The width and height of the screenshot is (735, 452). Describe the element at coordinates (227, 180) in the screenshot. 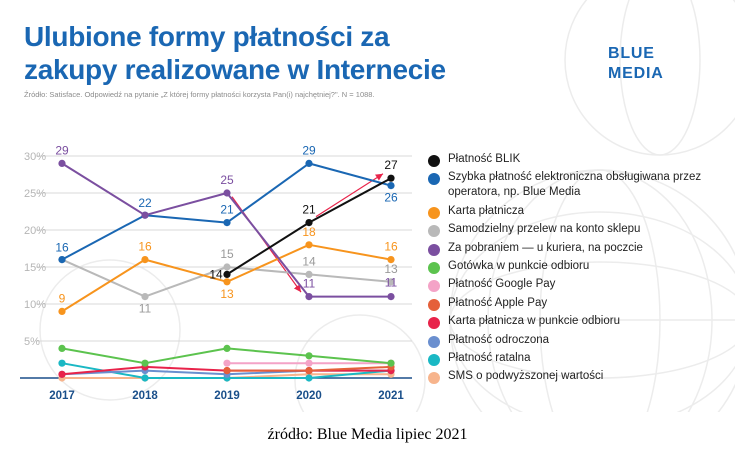

I see `data-label: 25` at that location.